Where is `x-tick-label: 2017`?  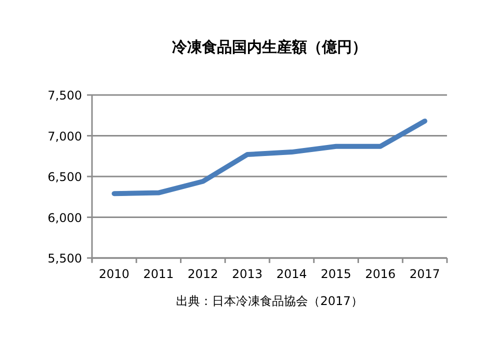
x-tick-label: 2017 is located at coordinates (425, 274).